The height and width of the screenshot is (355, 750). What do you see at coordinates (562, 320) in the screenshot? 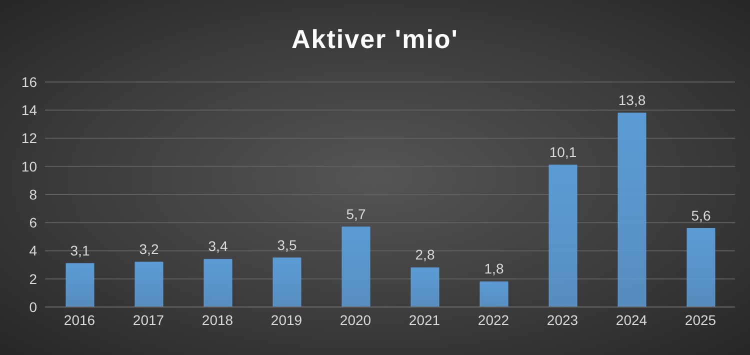
I see `x-tick-label: 2023` at bounding box center [562, 320].